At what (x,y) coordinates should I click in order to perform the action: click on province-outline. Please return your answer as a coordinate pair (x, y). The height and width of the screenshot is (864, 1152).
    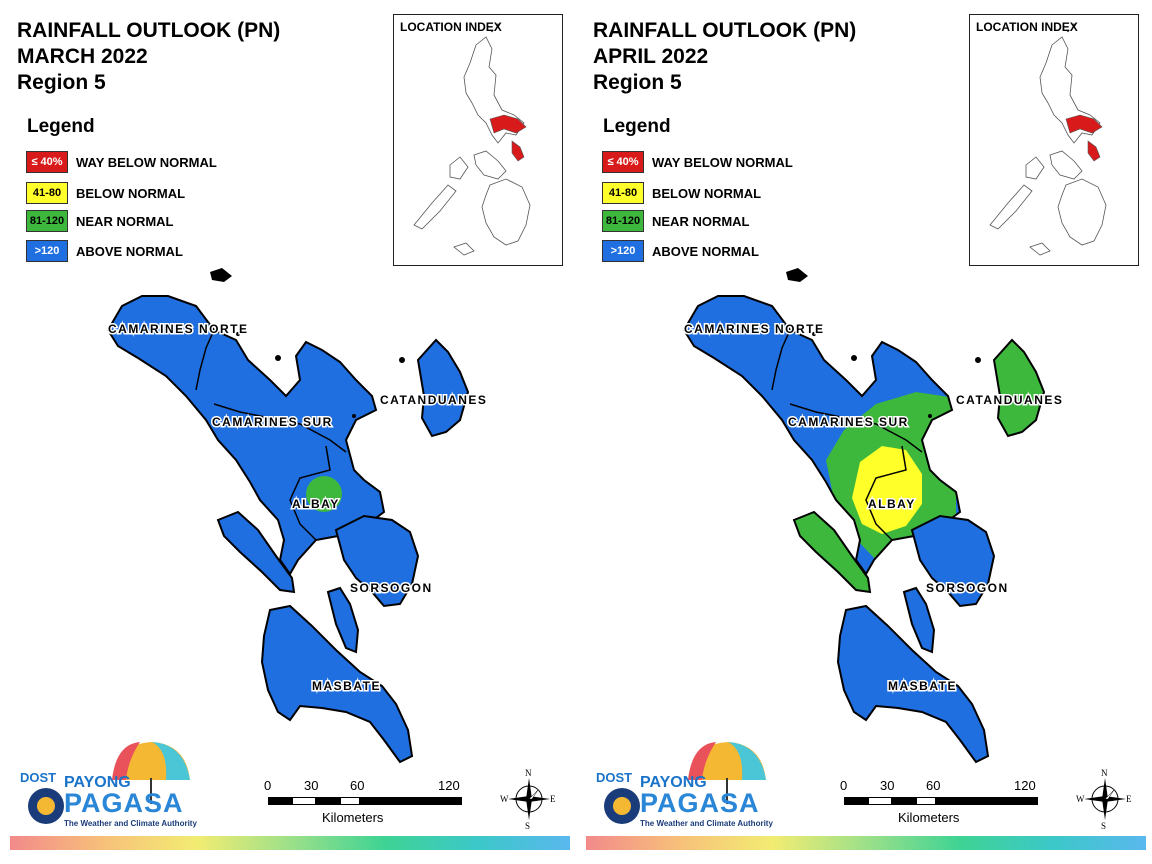
    Looking at the image, I should click on (822, 435).